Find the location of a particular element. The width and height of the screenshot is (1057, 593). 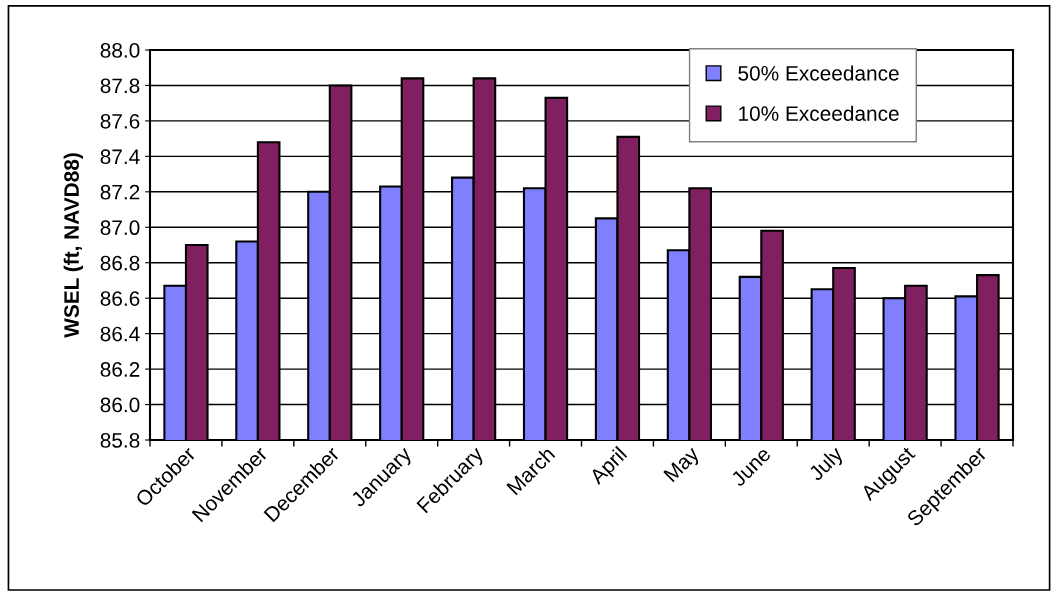

legend-label: 10% Exceedance is located at coordinates (819, 113).